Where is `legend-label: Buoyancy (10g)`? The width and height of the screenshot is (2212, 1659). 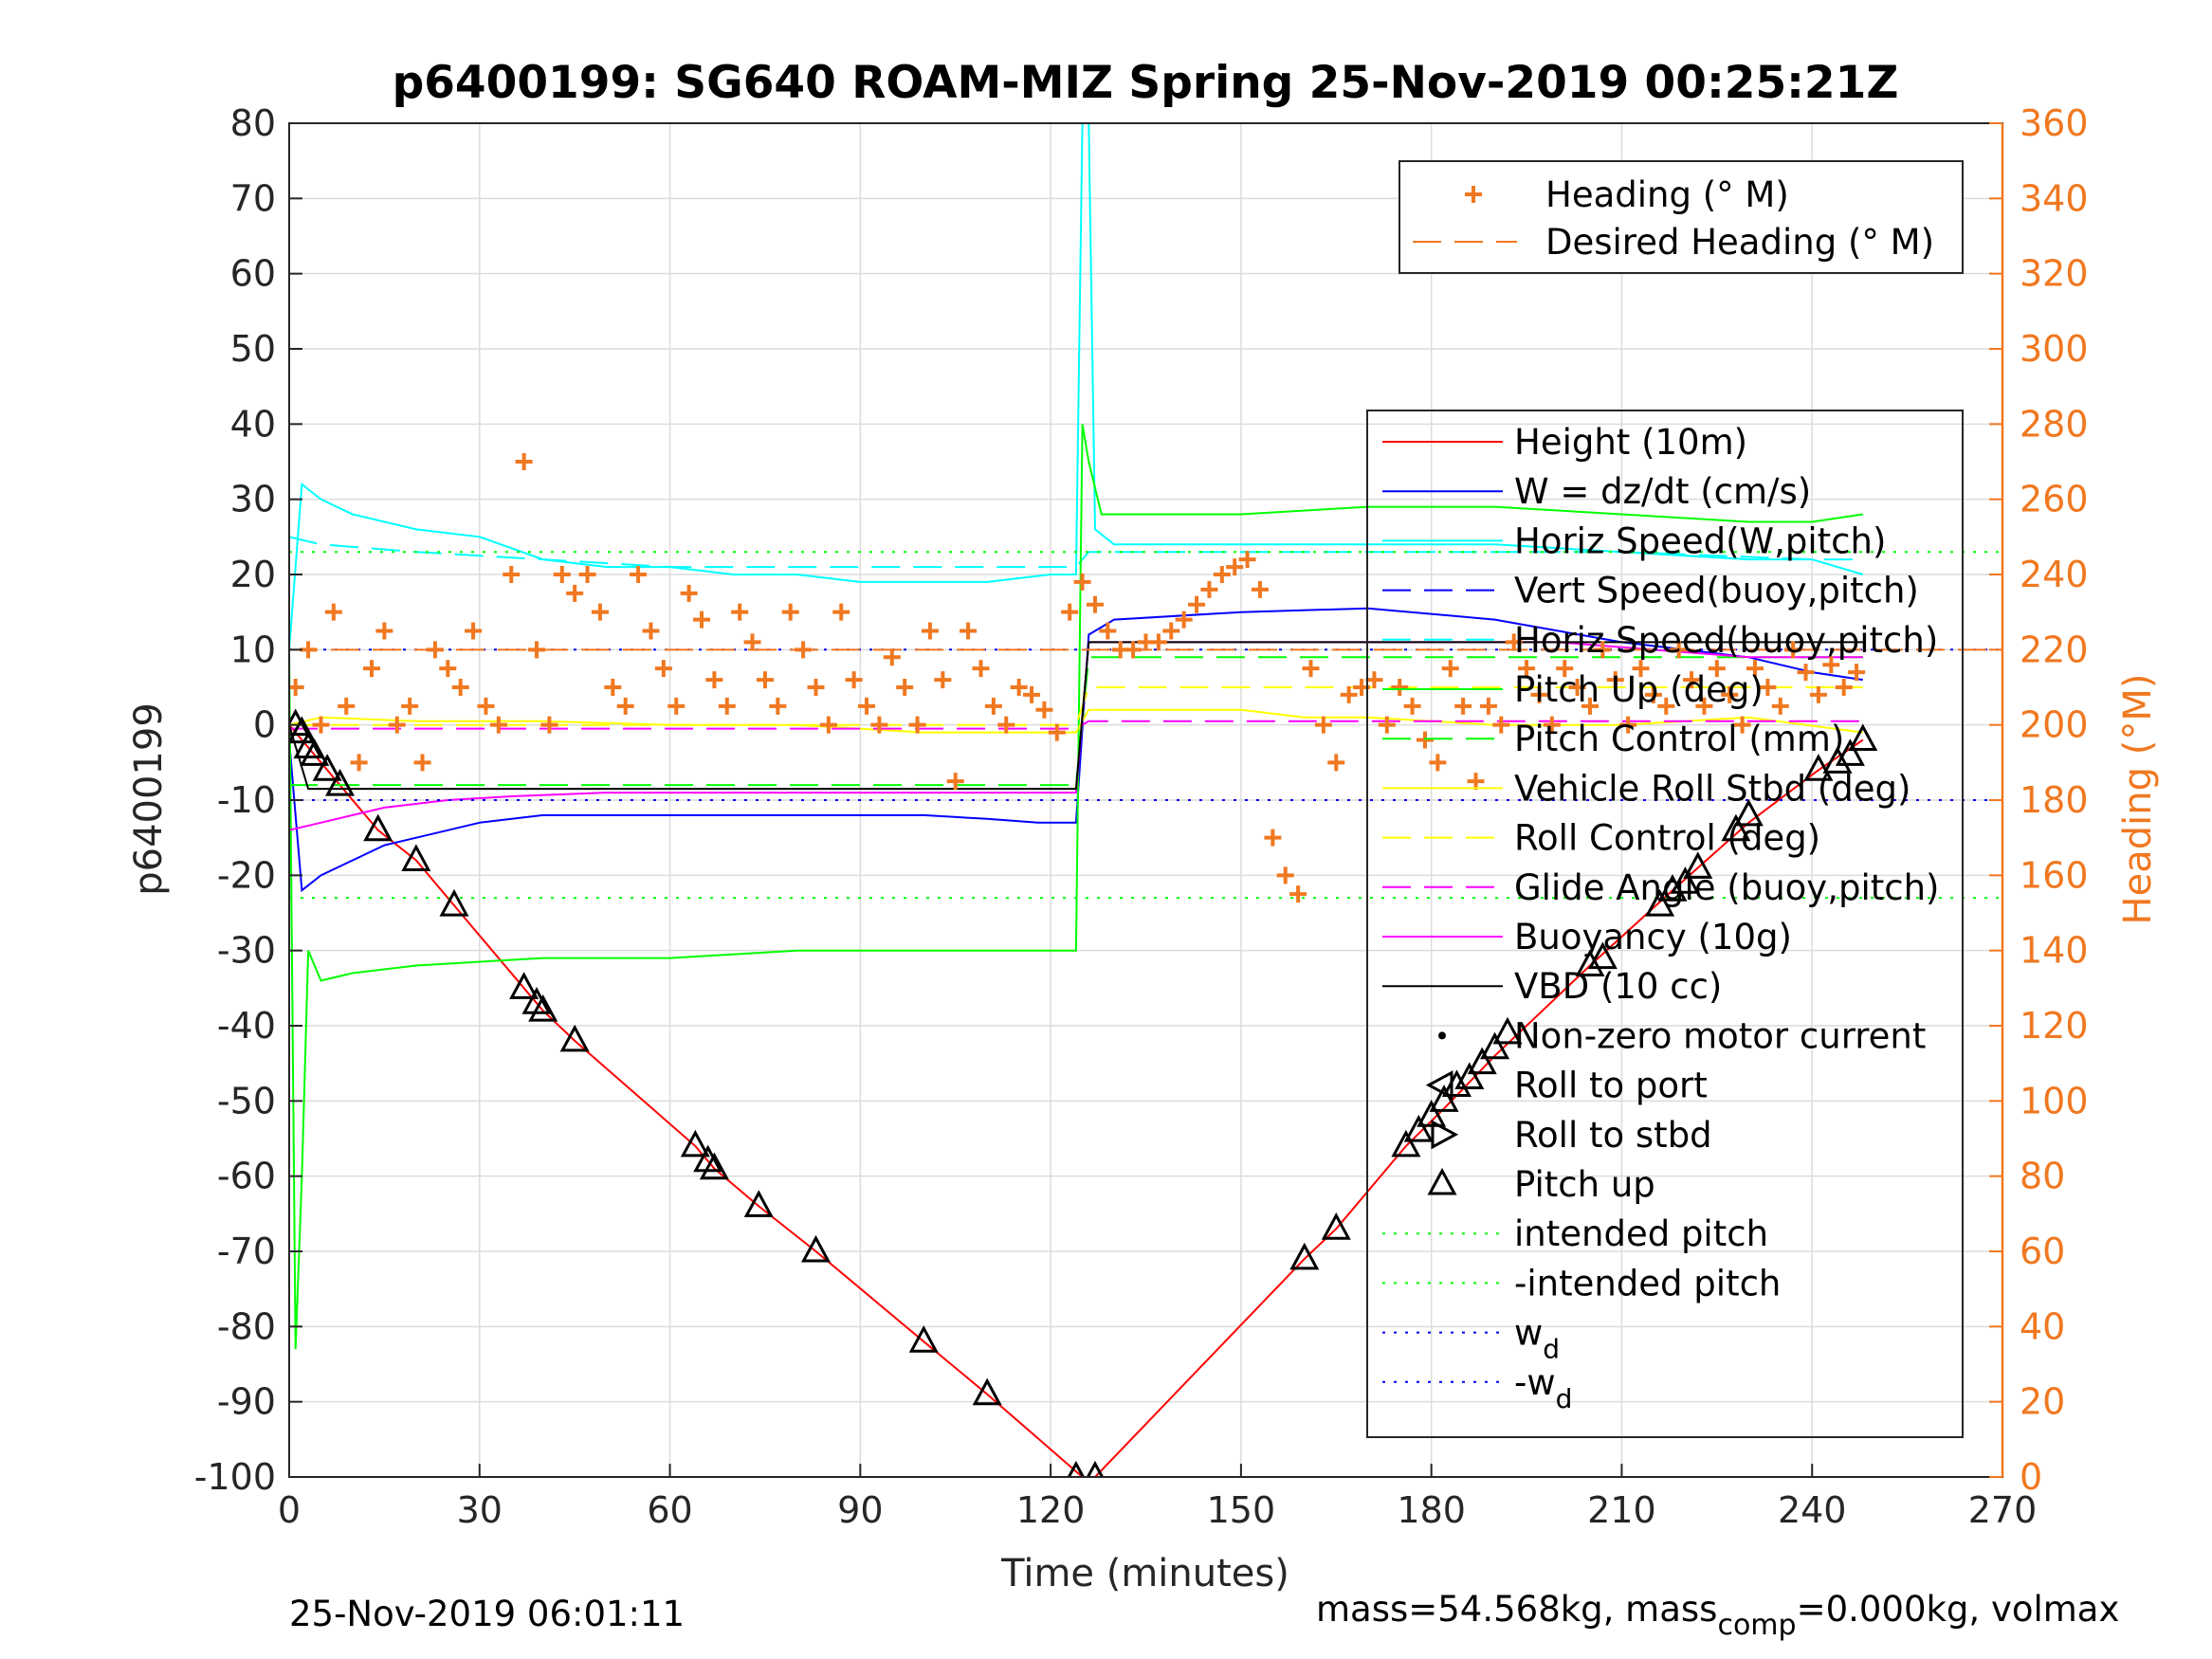
legend-label: Buoyancy (10g) is located at coordinates (1653, 937).